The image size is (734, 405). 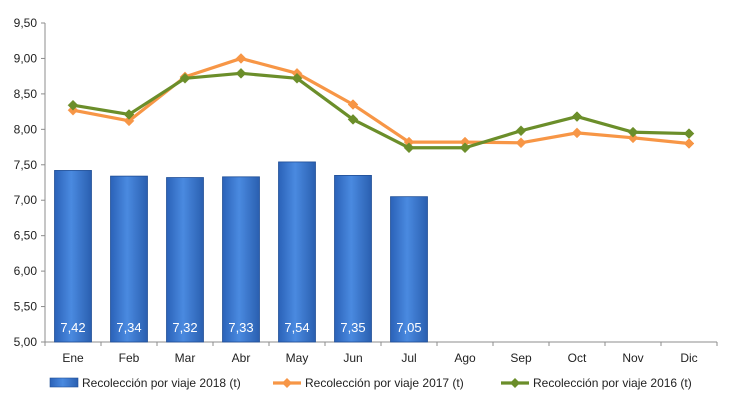 What do you see at coordinates (26, 307) in the screenshot?
I see `y-tick-label: 5,50` at bounding box center [26, 307].